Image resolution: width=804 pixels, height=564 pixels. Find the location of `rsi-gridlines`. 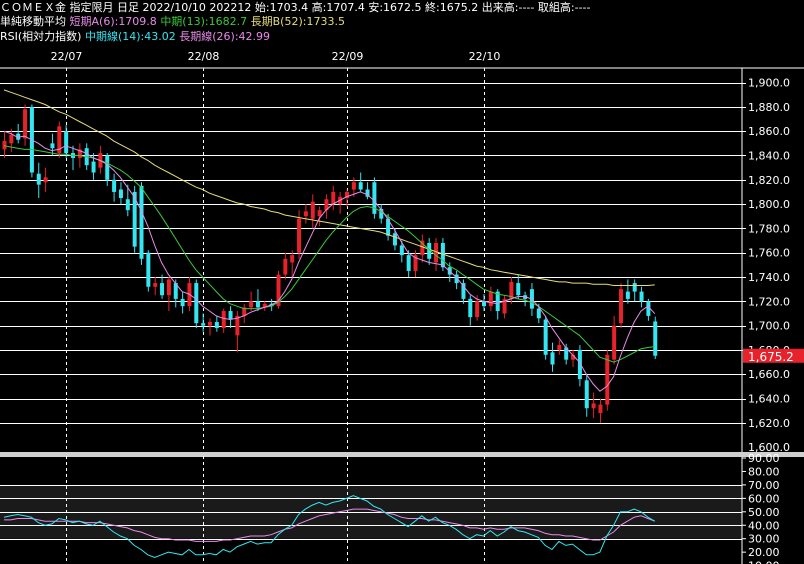

rsi-gridlines is located at coordinates (371, 512).